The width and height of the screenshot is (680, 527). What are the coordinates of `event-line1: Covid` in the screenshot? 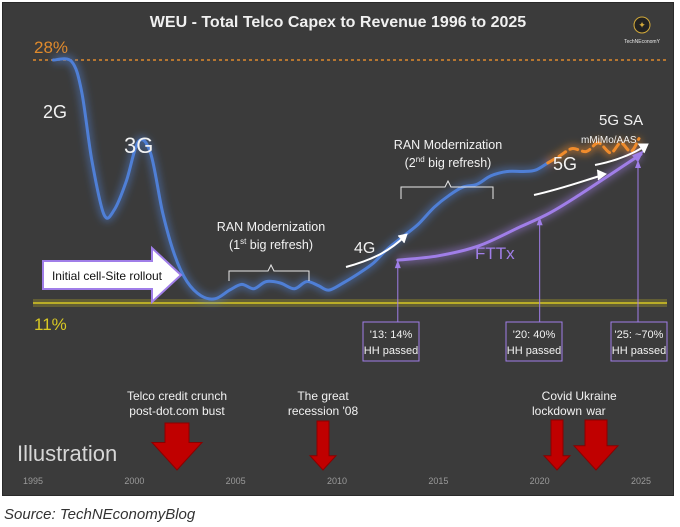 It's located at (557, 396).